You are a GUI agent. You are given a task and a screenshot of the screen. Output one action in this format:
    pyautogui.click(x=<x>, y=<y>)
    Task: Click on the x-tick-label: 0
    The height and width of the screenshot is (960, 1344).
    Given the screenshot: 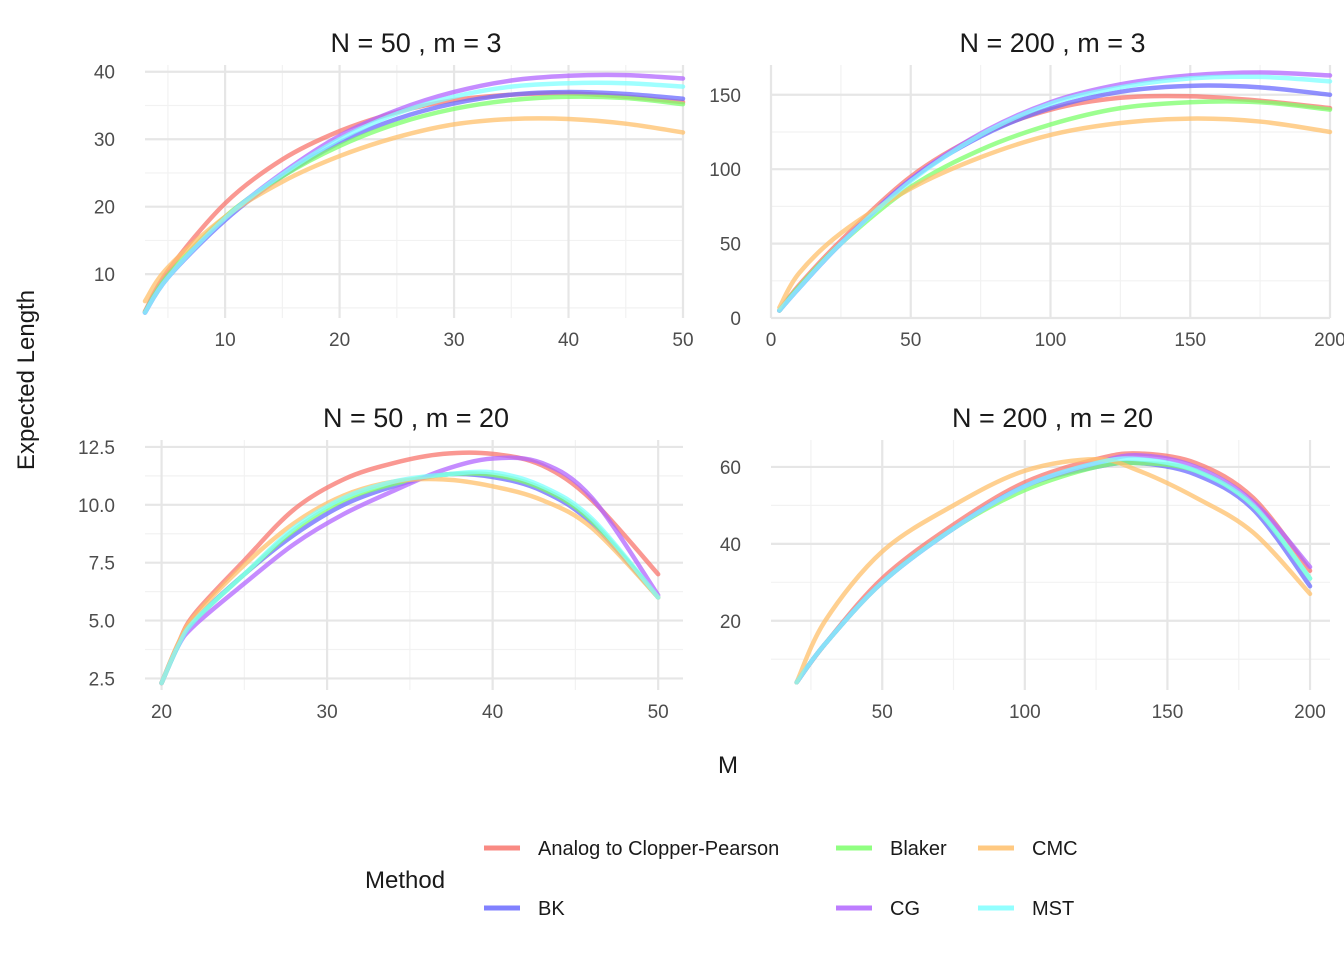 What is the action you would take?
    pyautogui.click(x=771, y=340)
    